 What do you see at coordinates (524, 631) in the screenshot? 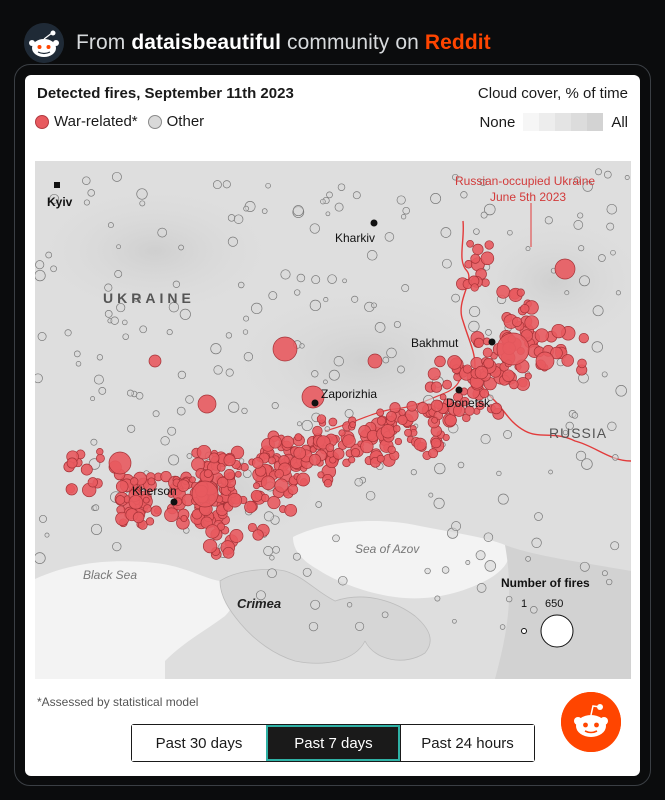
I see `size-legend-small` at bounding box center [524, 631].